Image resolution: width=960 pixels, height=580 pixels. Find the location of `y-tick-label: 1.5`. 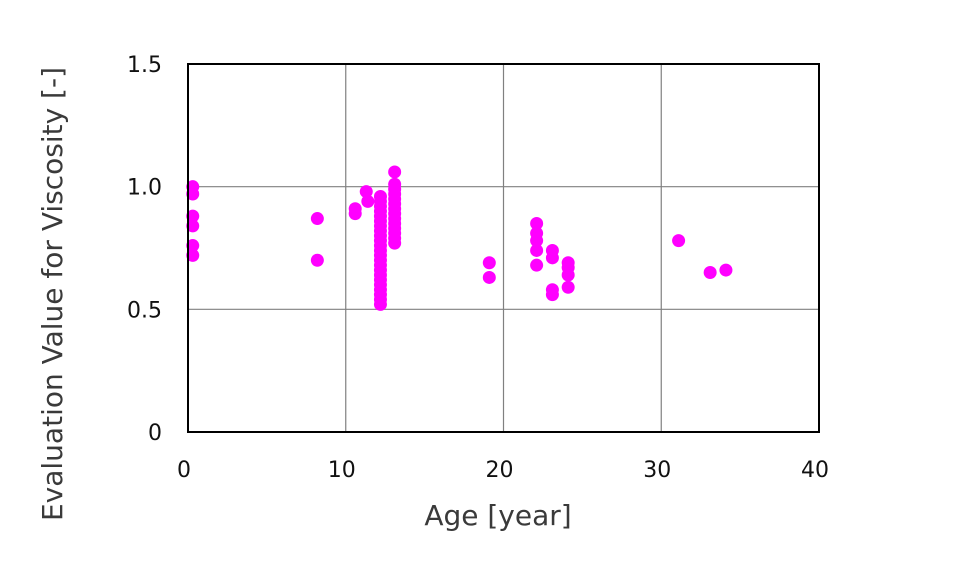

y-tick-label: 1.5 is located at coordinates (144, 65).